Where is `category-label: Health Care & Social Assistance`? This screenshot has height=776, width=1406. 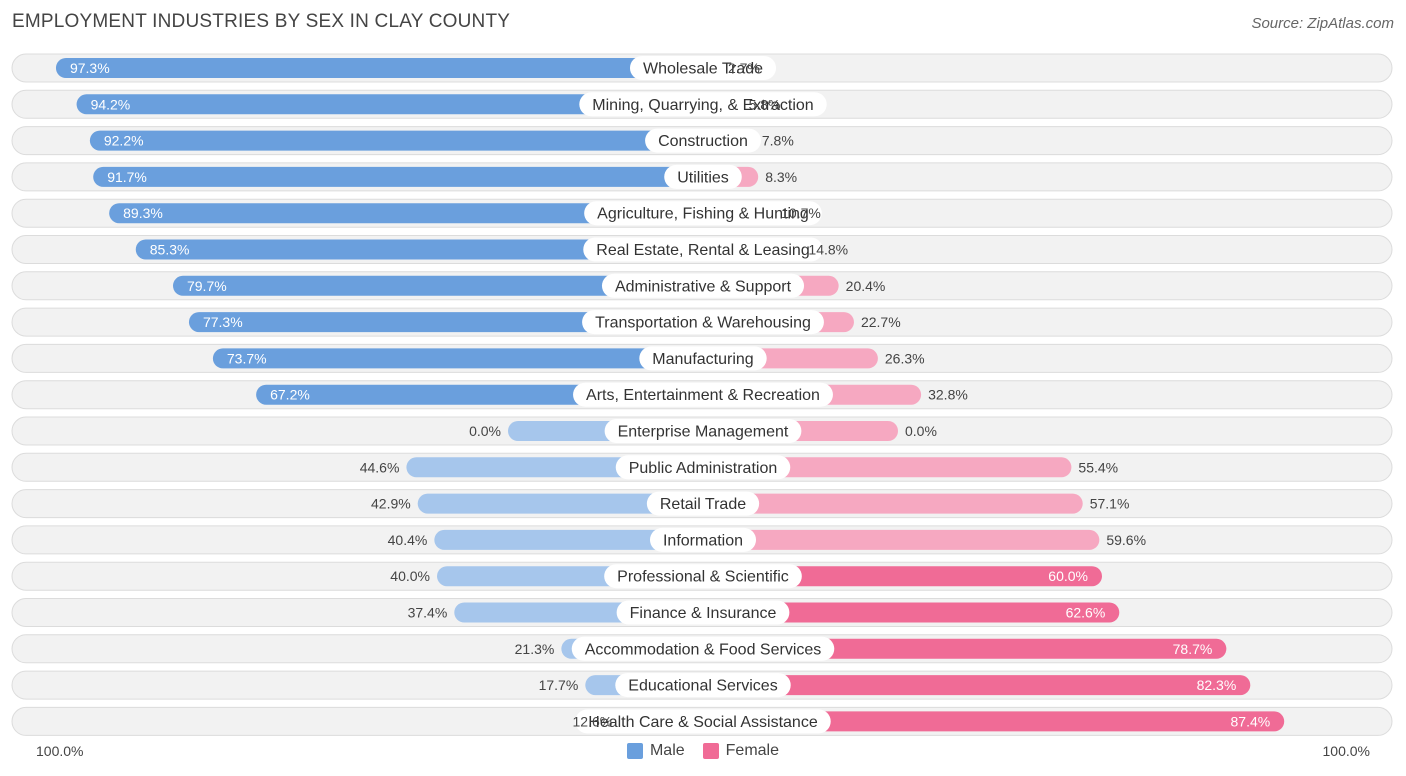 category-label: Health Care & Social Assistance is located at coordinates (703, 722).